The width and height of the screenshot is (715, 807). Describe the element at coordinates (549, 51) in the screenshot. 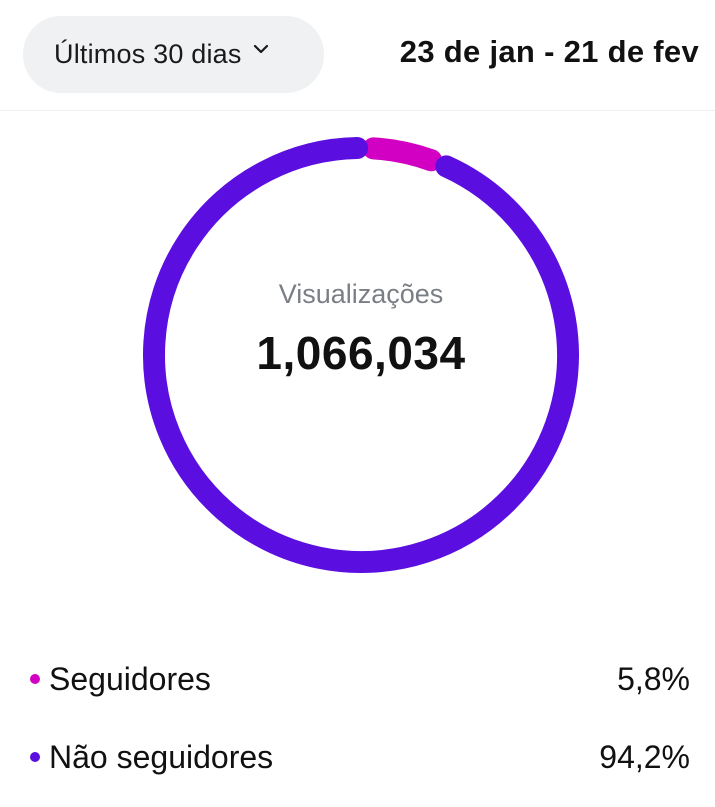

I see `date-range-text: 23 de jan - 21 de fev` at that location.